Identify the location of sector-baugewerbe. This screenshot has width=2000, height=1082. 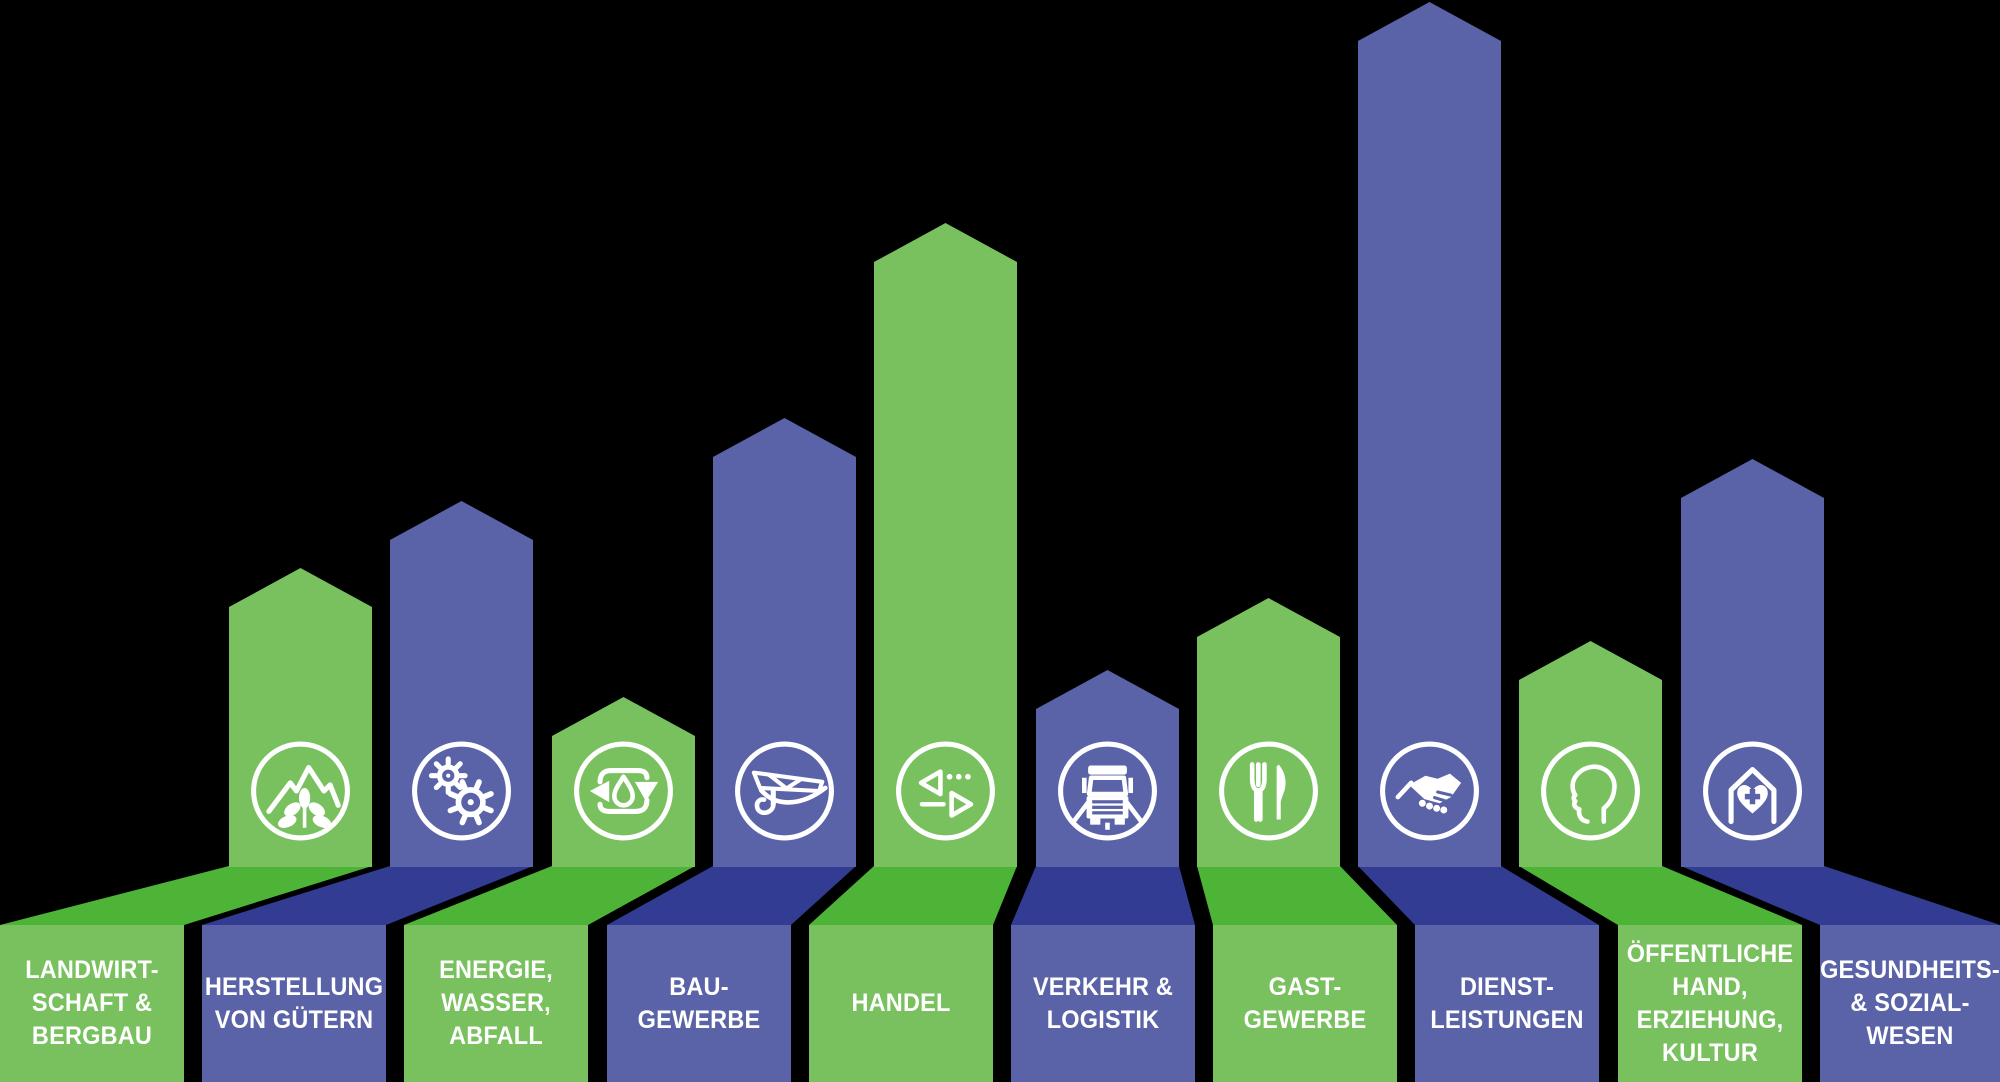
(731, 750).